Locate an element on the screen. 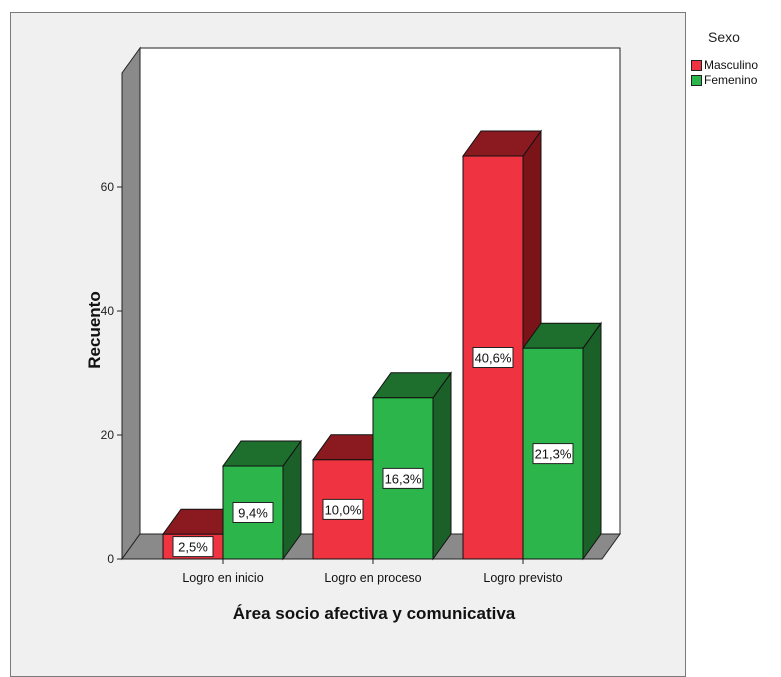 This screenshot has width=781, height=677. data-label: 16,3% is located at coordinates (403, 478).